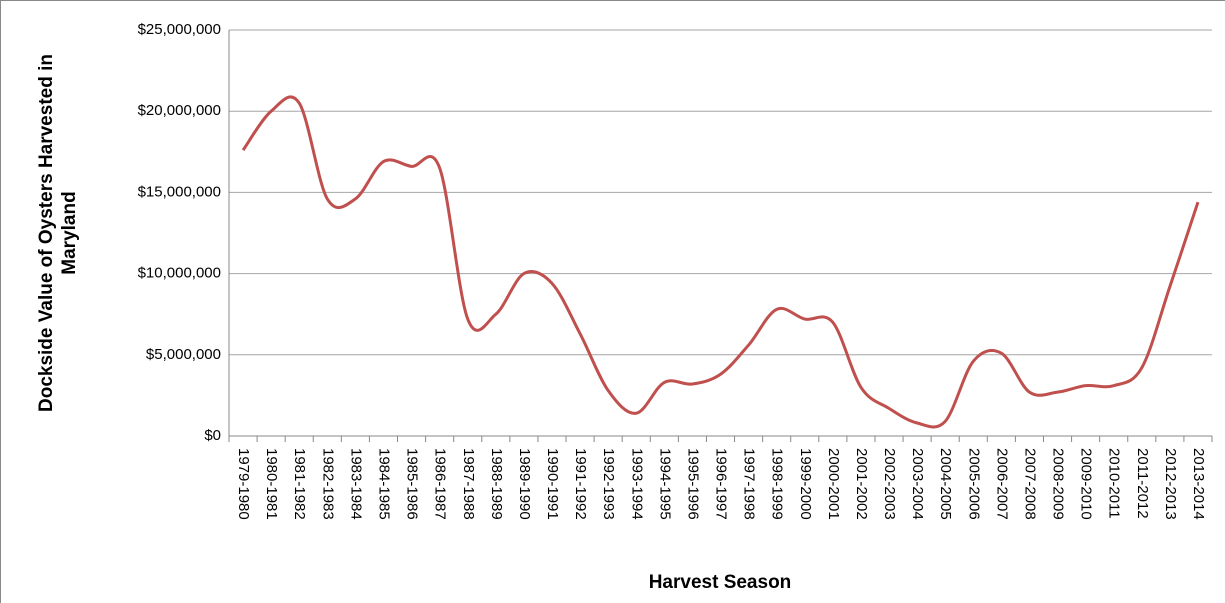  I want to click on x-tick-label: 2007-2008, so click(1029, 484).